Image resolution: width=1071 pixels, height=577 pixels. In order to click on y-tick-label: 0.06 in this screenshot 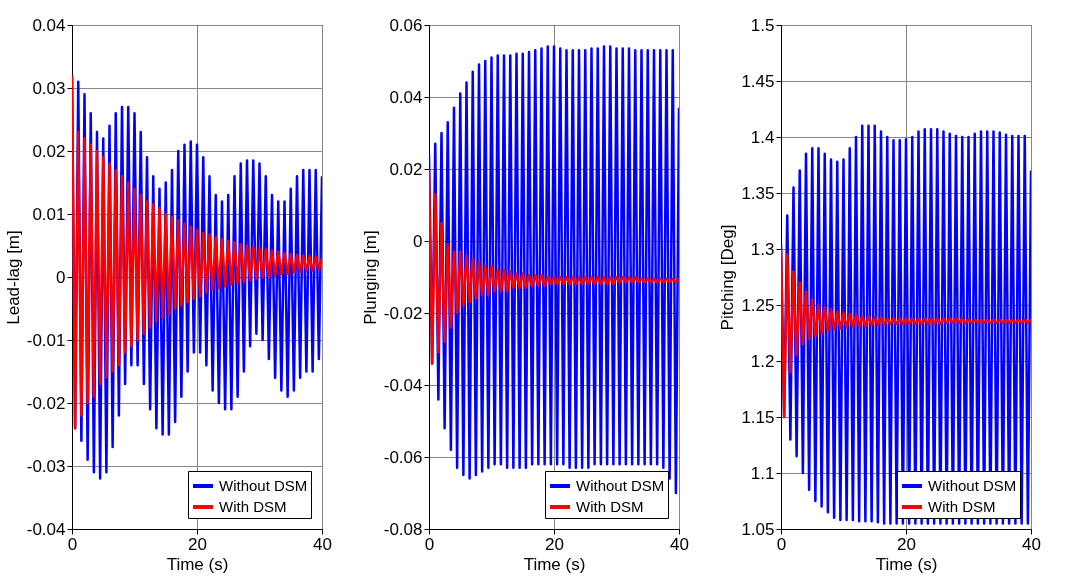, I will do `click(406, 25)`.